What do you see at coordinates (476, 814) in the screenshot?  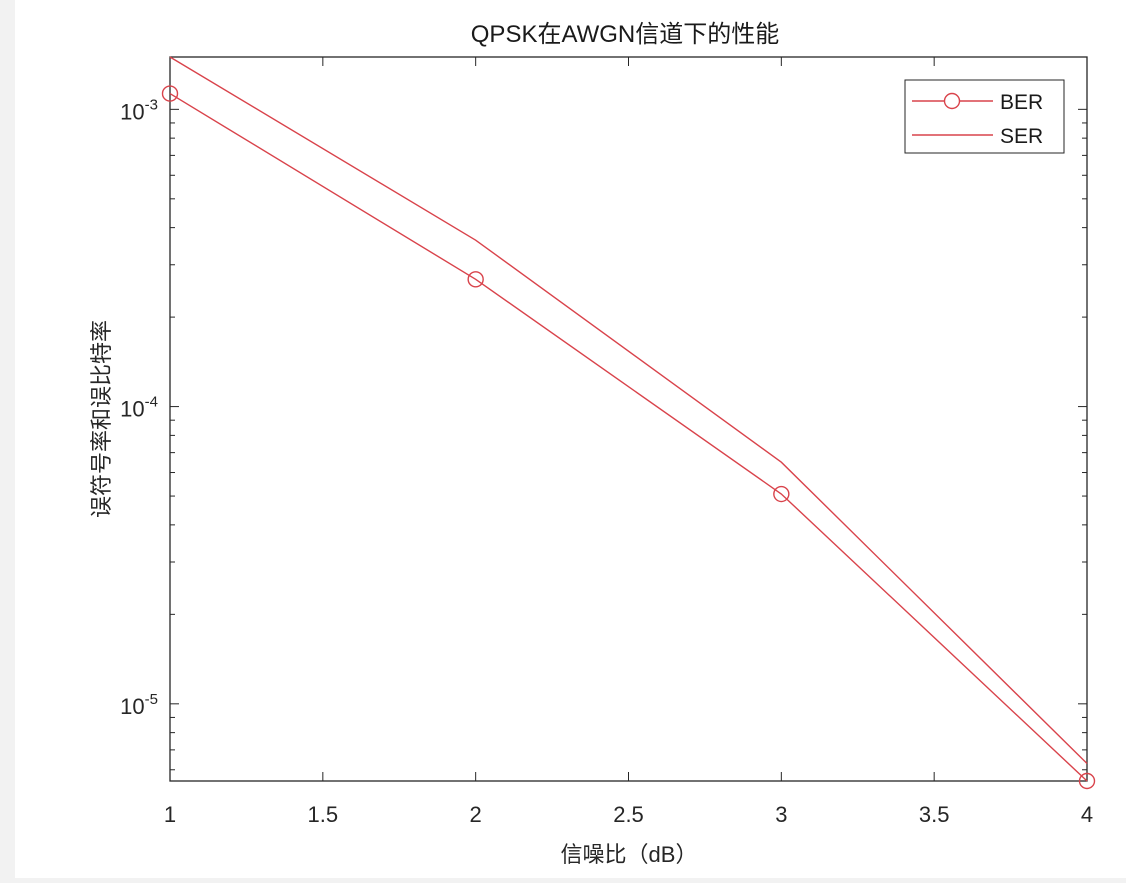 I see `x-tick-label: 2` at bounding box center [476, 814].